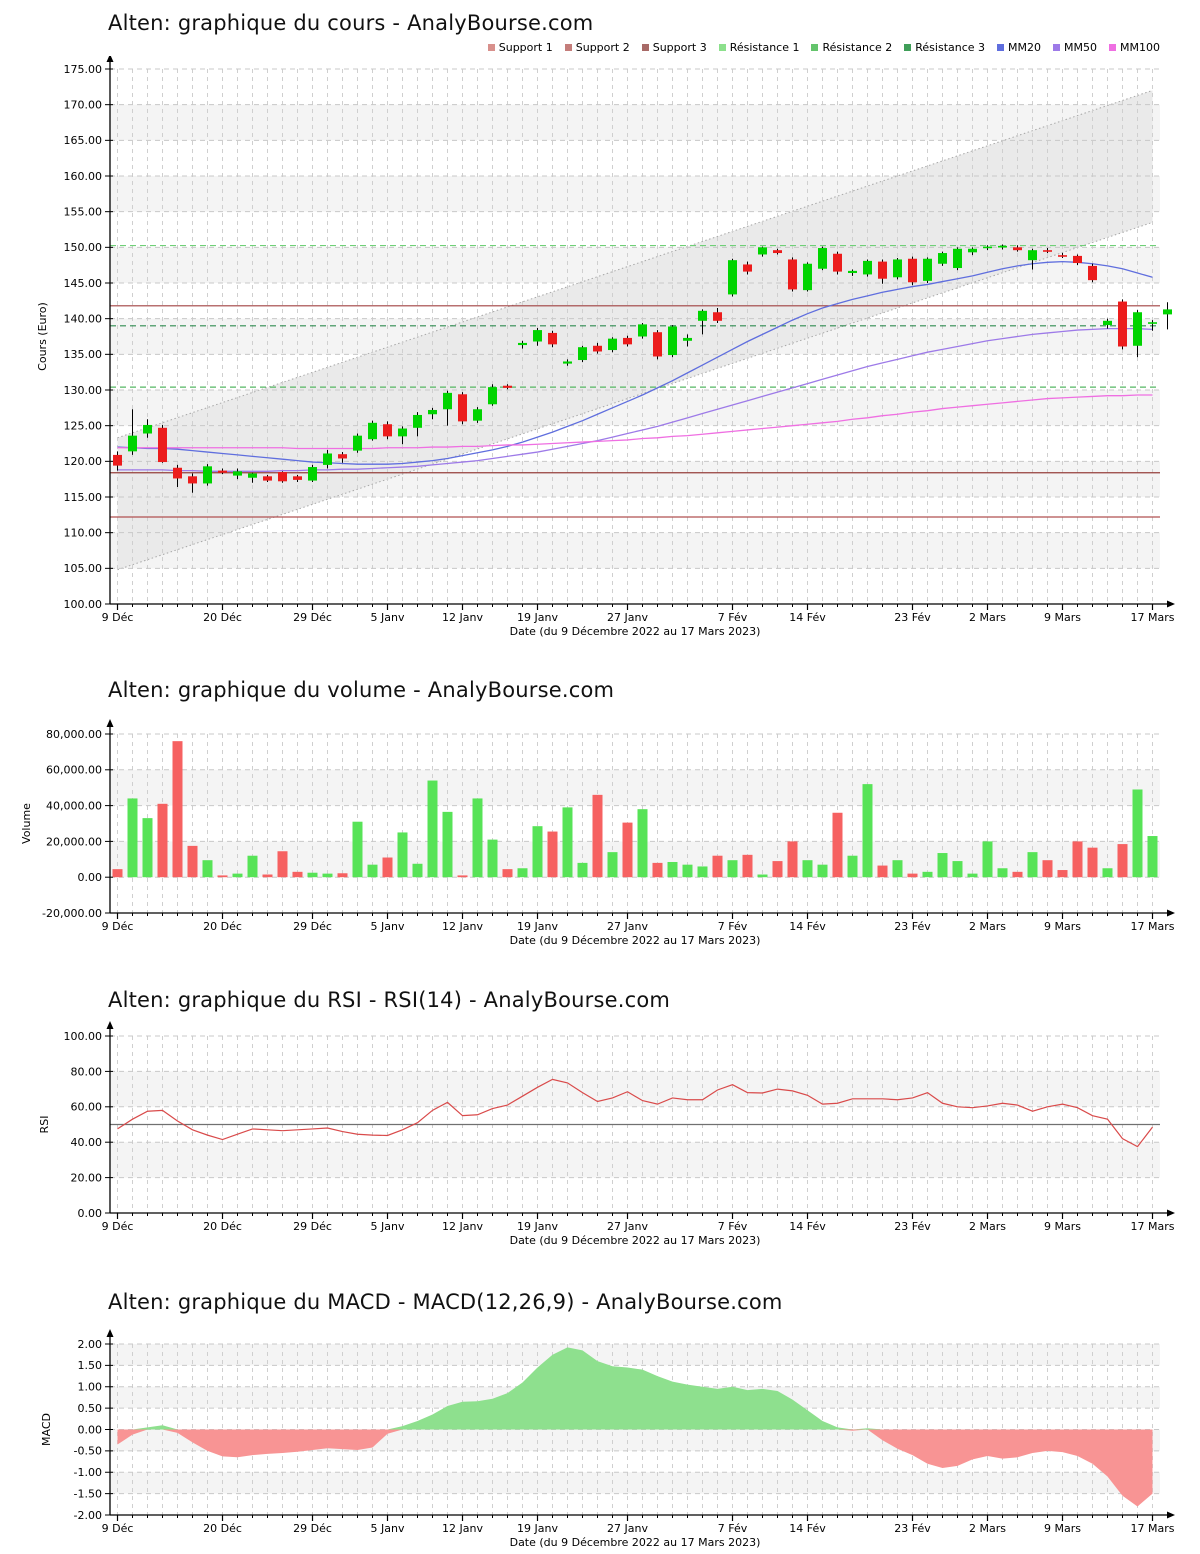 The image size is (1200, 1554). What do you see at coordinates (764, 47) in the screenshot?
I see `legend-label: Résistance 1` at bounding box center [764, 47].